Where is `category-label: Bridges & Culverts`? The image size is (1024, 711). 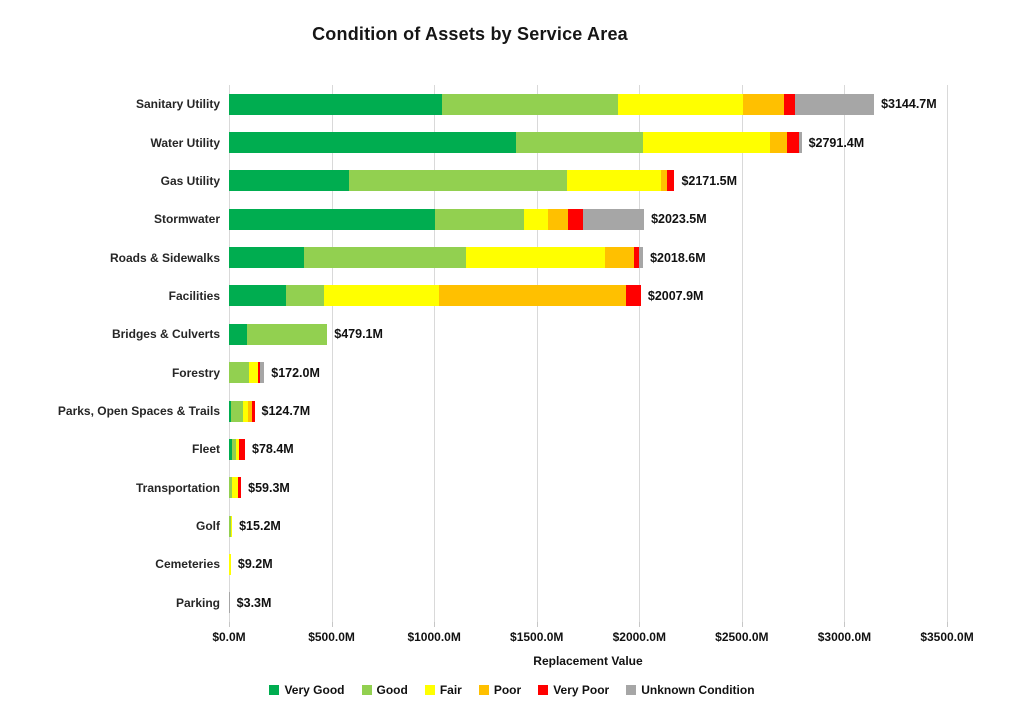
category-label: Bridges & Culverts is located at coordinates (165, 334).